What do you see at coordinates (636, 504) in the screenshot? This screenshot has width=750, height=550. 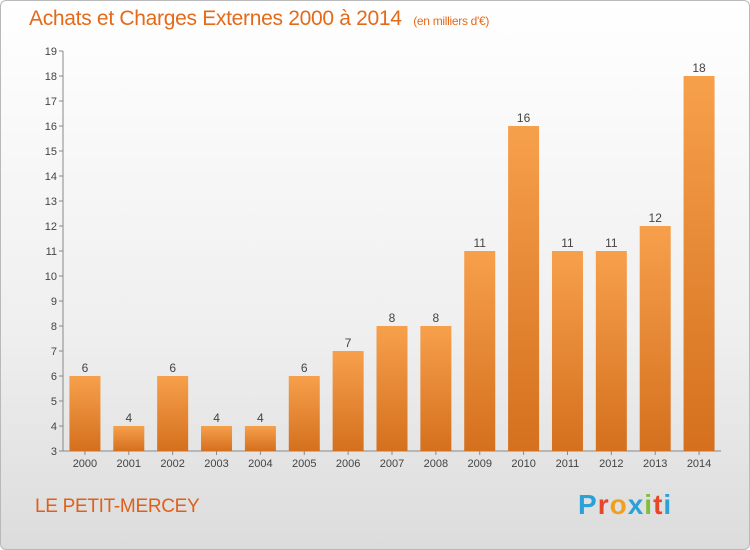 I see `logo-letter: x` at bounding box center [636, 504].